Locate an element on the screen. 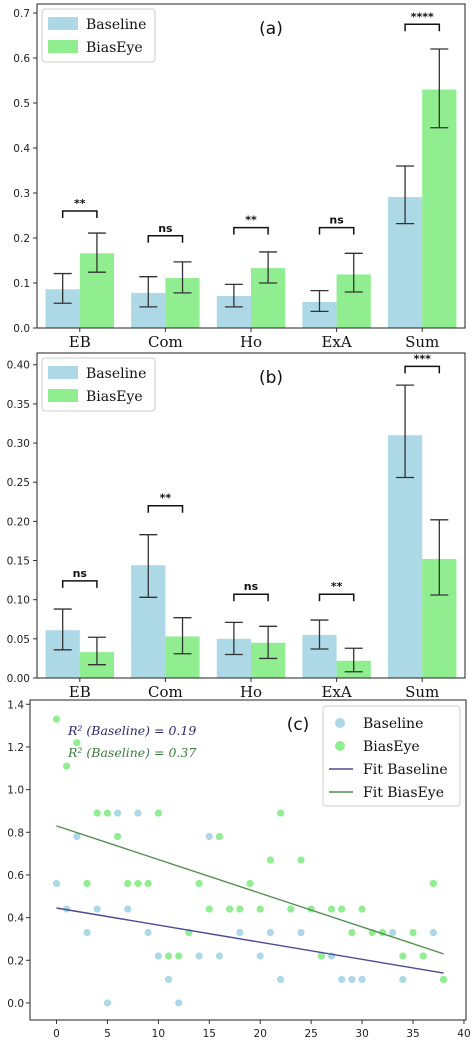 This screenshot has height=1045, width=474. panel-b-significance-label: *** is located at coordinates (423, 358).